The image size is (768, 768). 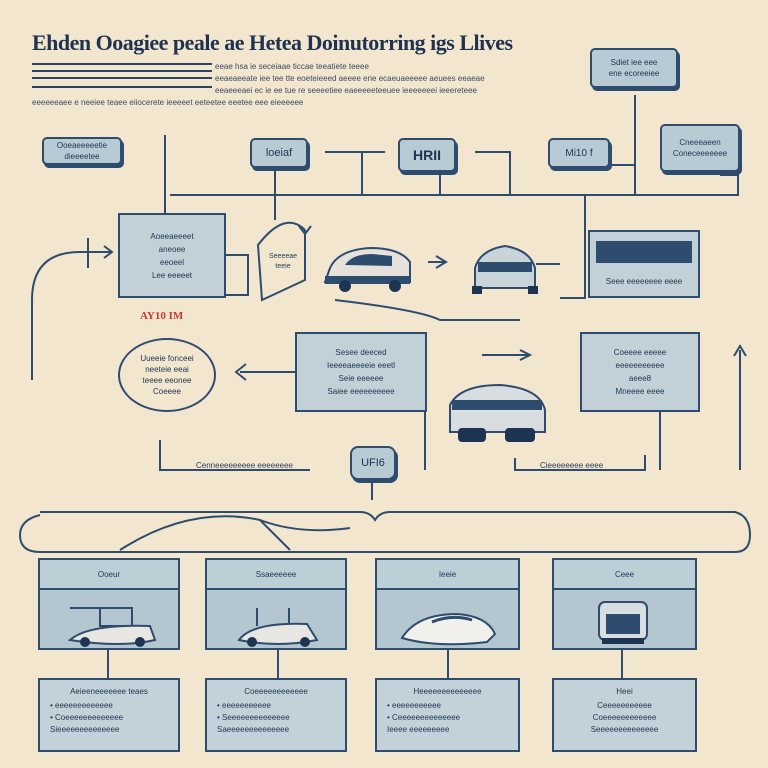 What do you see at coordinates (624, 729) in the screenshot?
I see `note-line: Seeeeeeeeeeeeee` at bounding box center [624, 729].